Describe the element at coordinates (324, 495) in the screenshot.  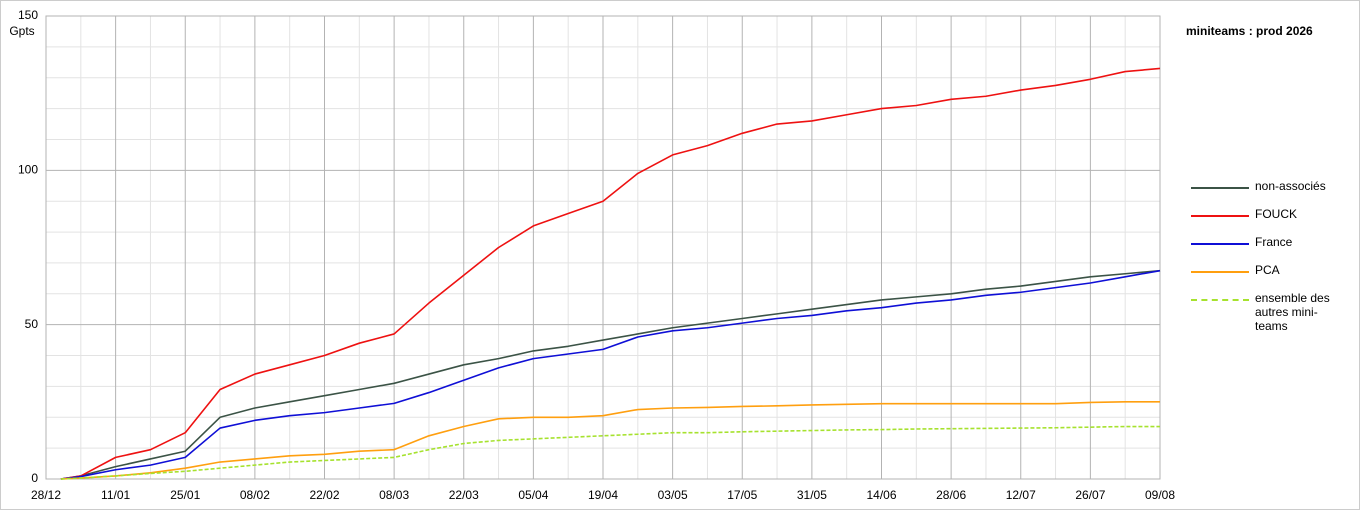
I see `x-tick-label: 22/02` at that location.